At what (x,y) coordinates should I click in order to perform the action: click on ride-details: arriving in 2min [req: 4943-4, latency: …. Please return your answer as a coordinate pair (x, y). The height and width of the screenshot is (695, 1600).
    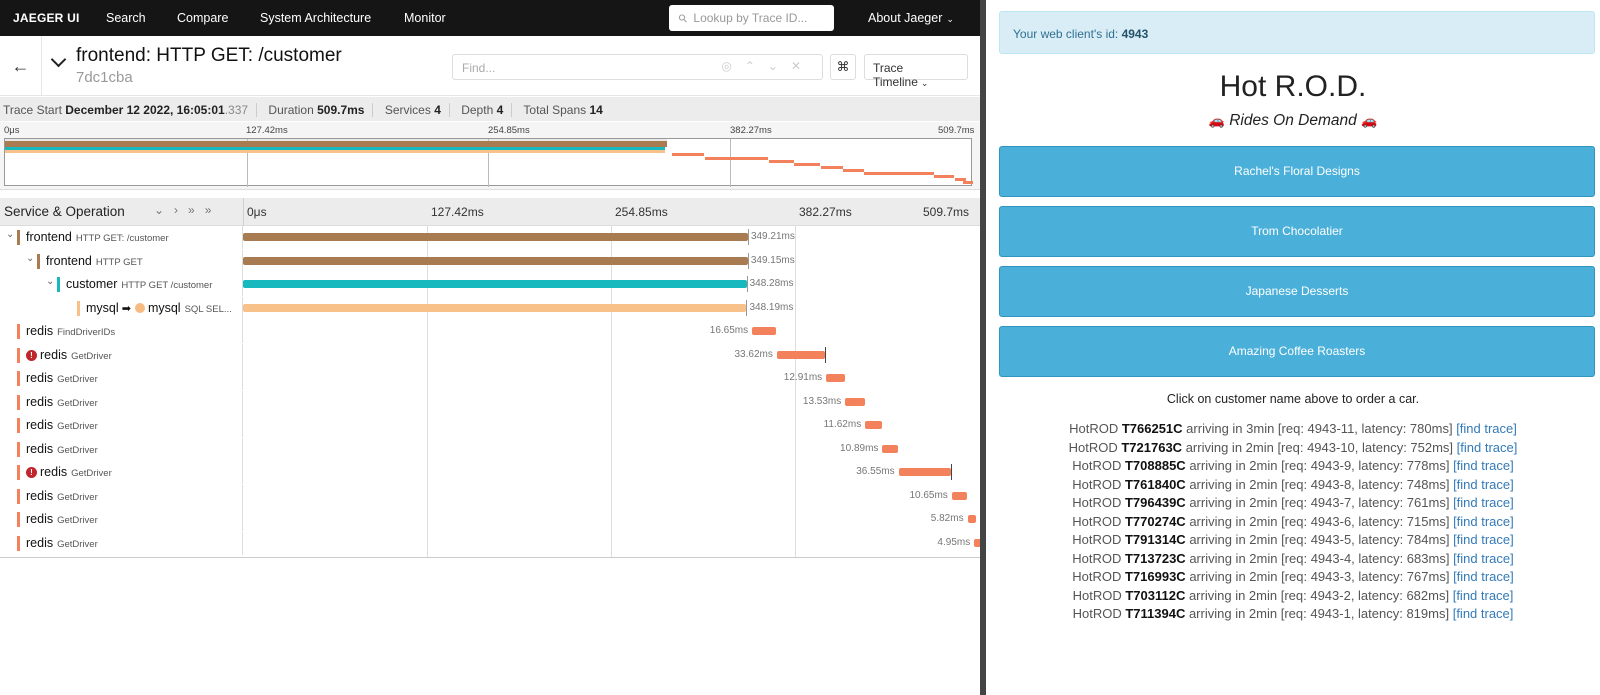
    Looking at the image, I should click on (1319, 558).